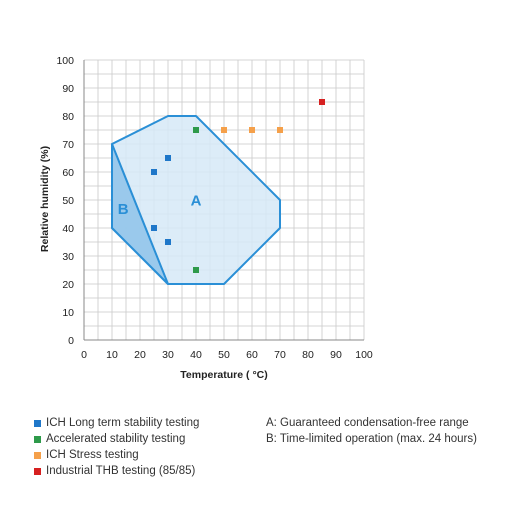  Describe the element at coordinates (37, 439) in the screenshot. I see `legend-swatch-green` at that location.